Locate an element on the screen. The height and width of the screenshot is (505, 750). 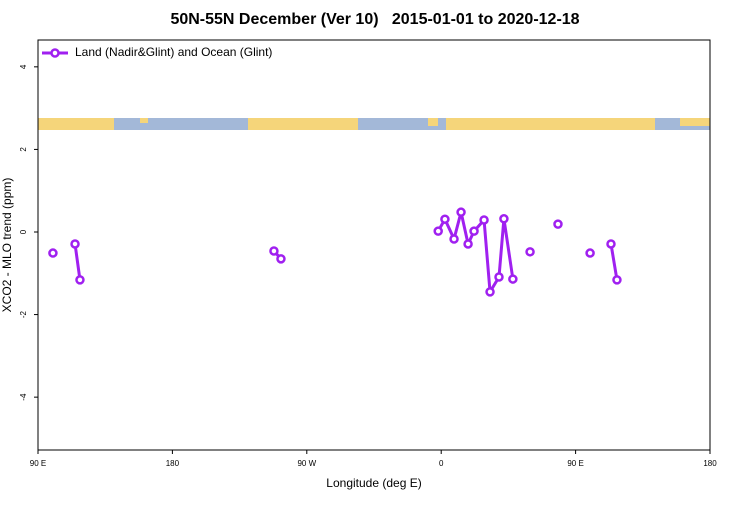
y-tick-label: 0 is located at coordinates (23, 231).